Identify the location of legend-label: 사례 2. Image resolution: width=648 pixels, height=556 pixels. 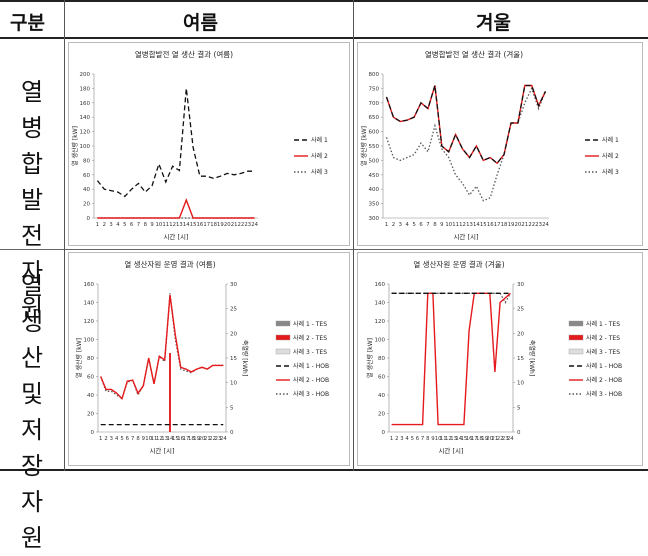
(610, 156).